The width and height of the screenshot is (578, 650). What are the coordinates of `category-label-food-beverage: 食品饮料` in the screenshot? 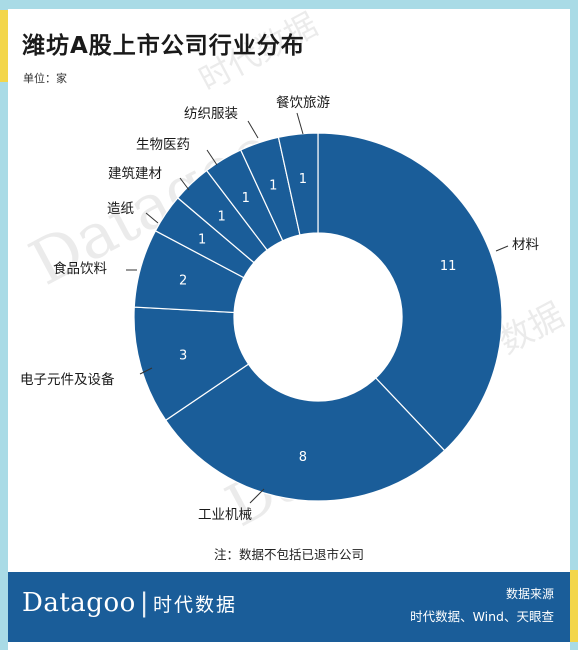 It's located at (80, 268).